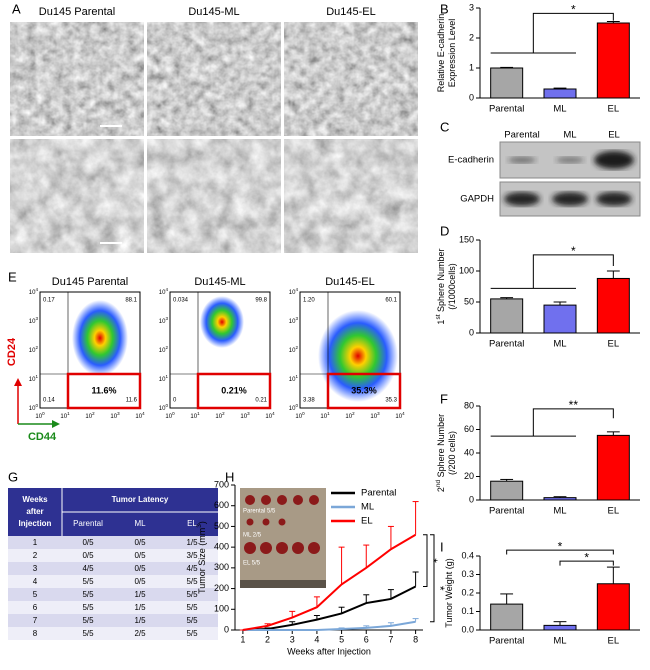 Image resolution: width=650 pixels, height=670 pixels. What do you see at coordinates (42, 437) in the screenshot?
I see `flow-x-label: CD44` at bounding box center [42, 437].